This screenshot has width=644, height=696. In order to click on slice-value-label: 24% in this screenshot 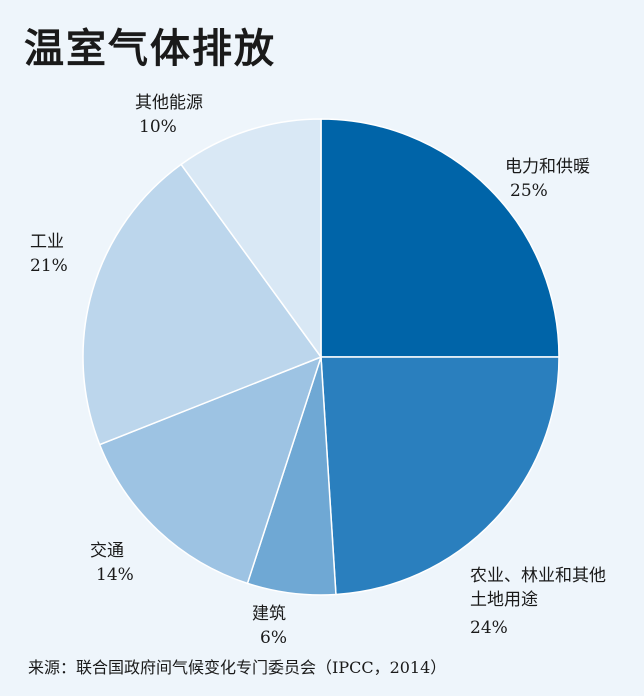, I will do `click(489, 628)`.